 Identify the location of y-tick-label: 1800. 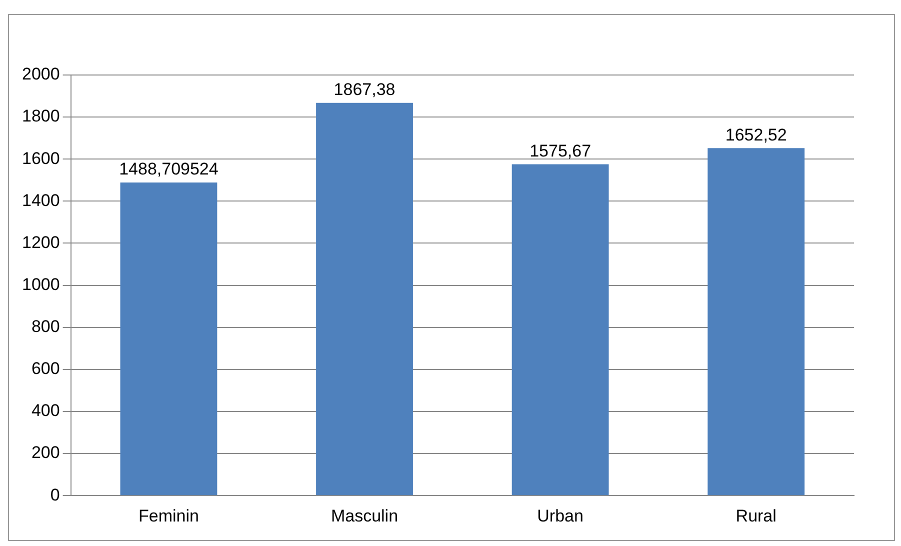
(41, 116).